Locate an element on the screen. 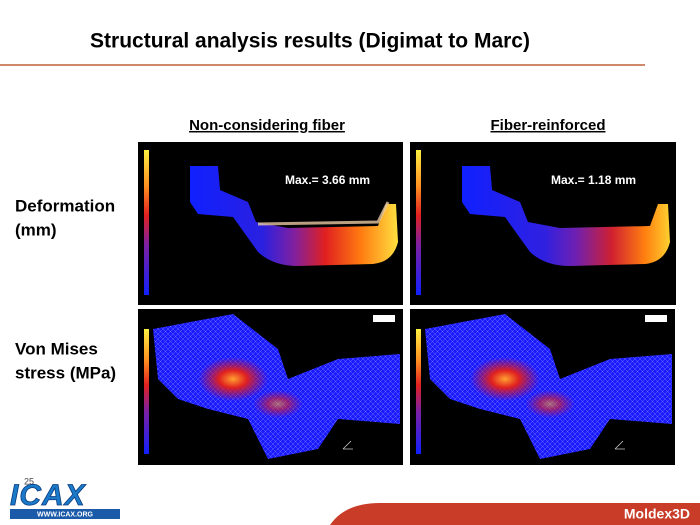 This screenshot has height=525, width=700. column-header: Fiber-reinforced is located at coordinates (547, 125).